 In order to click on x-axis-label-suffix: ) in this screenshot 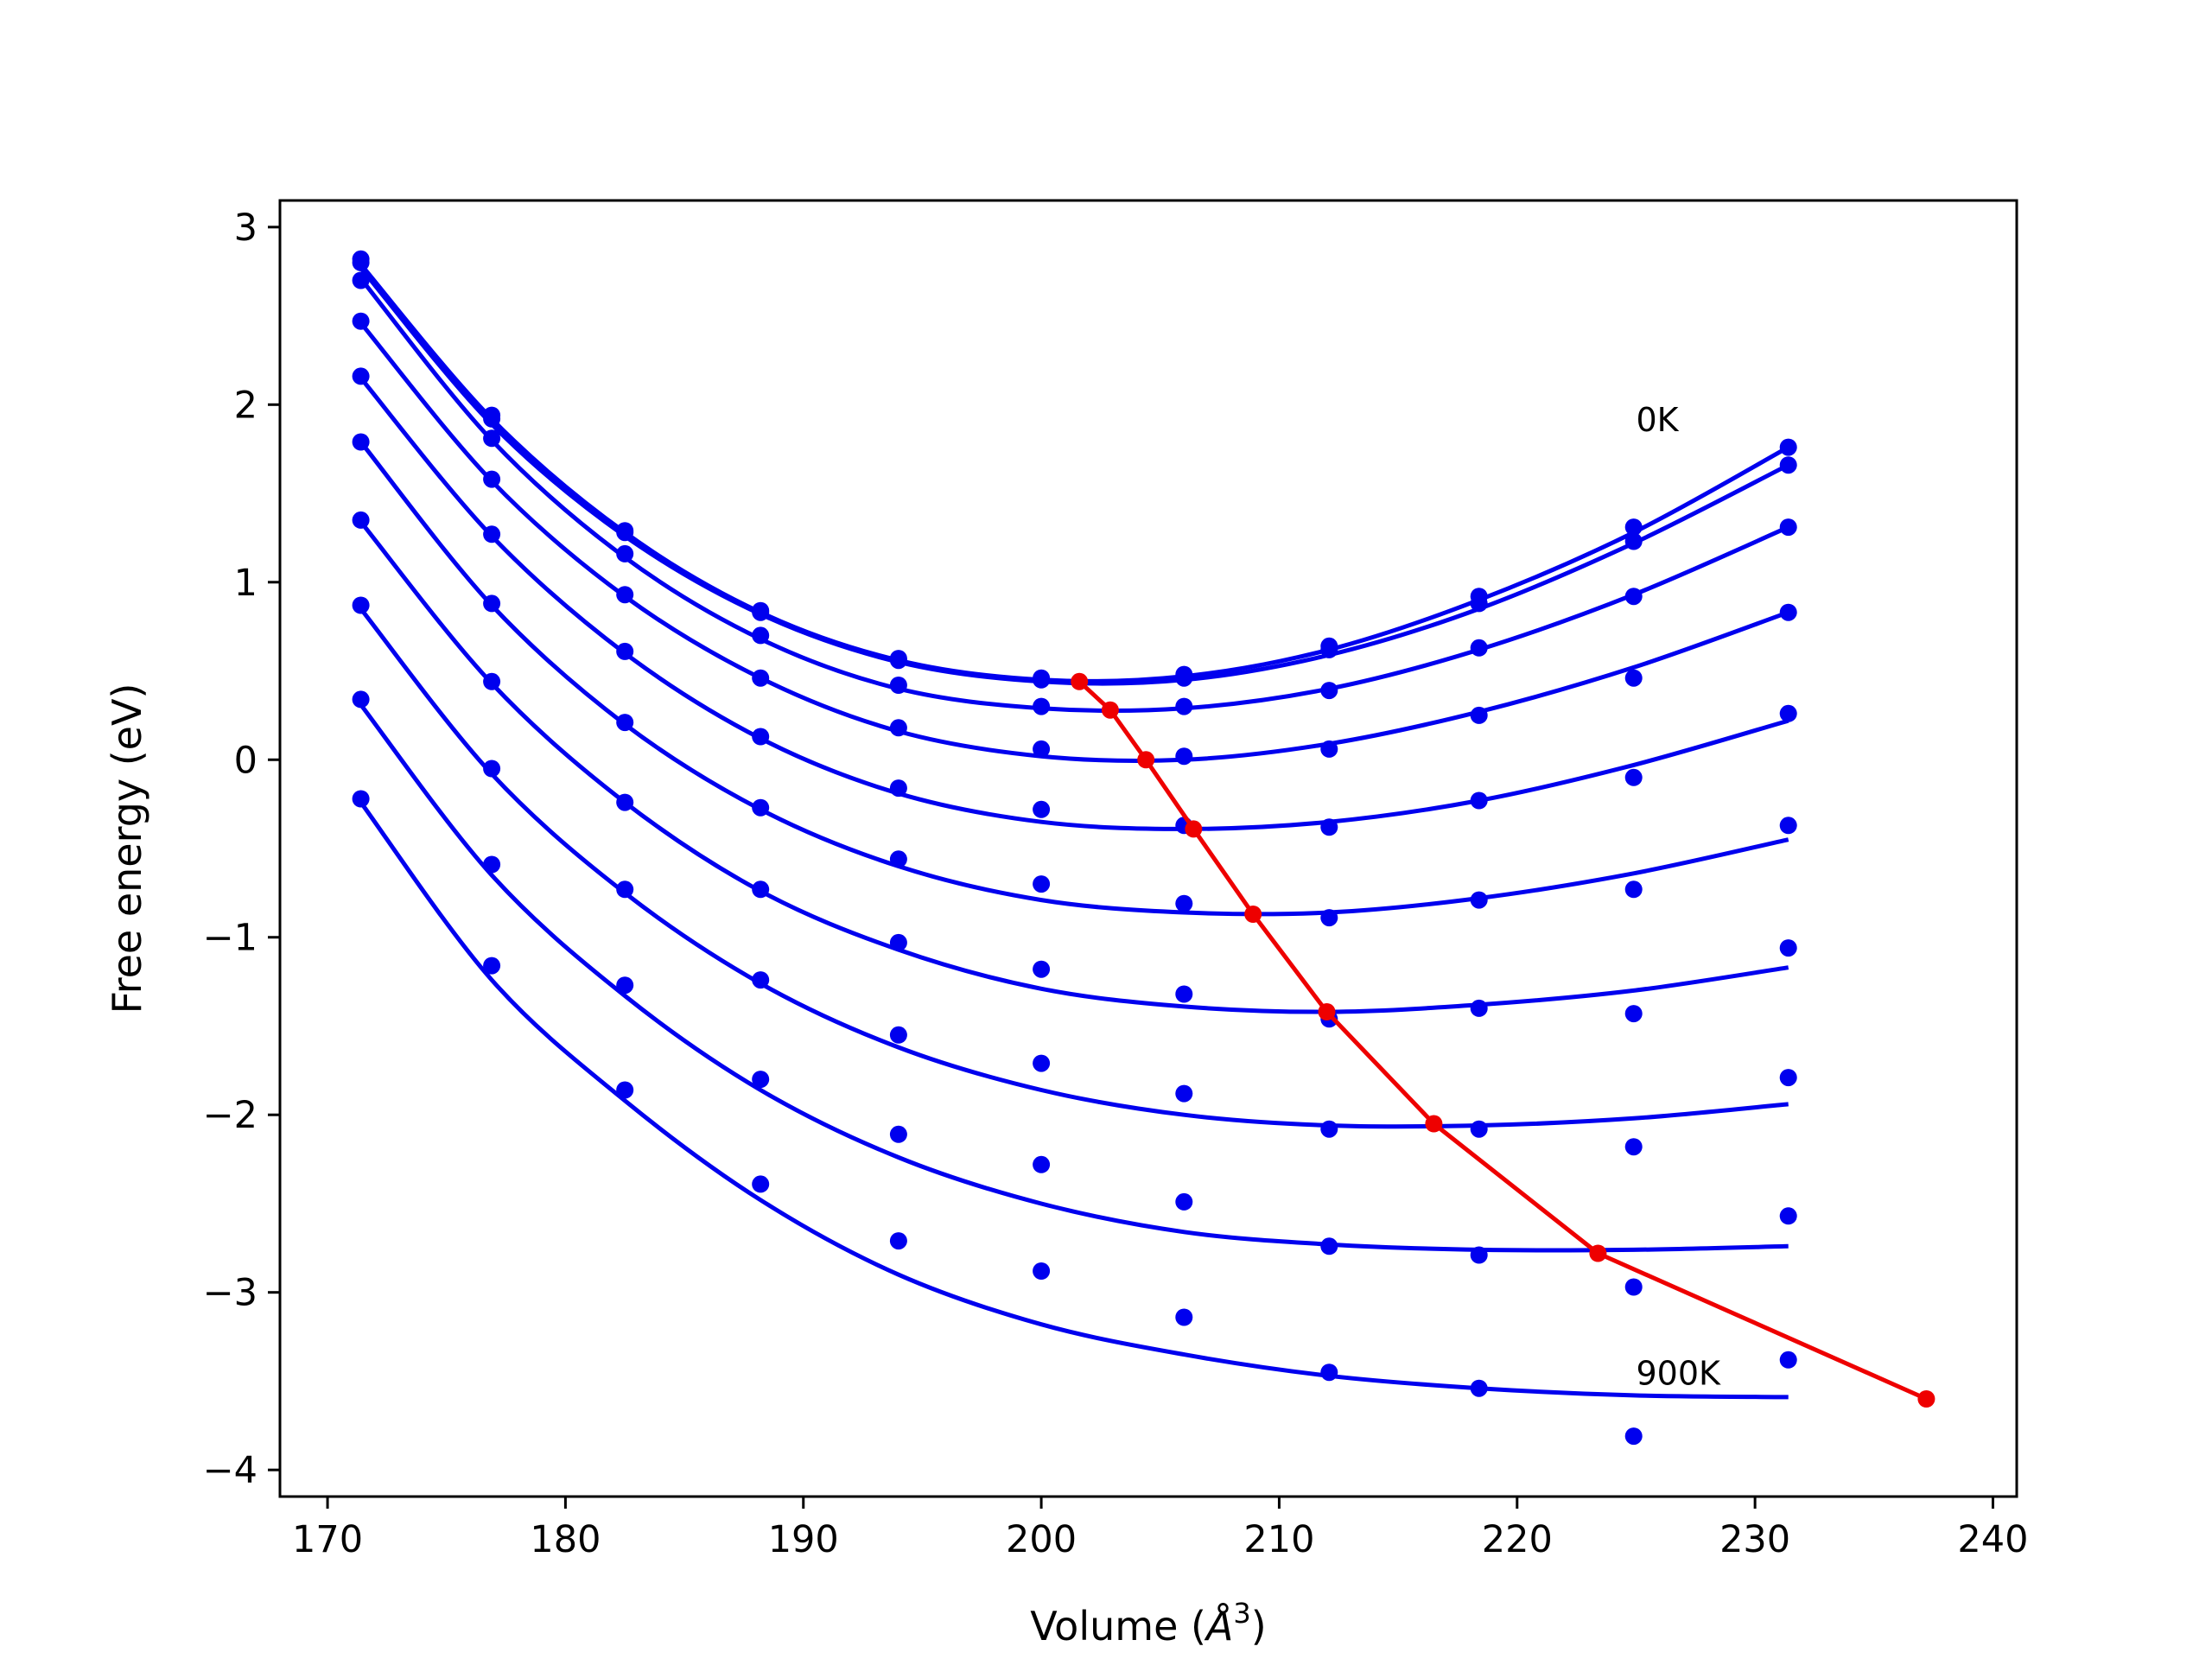, I will do `click(1259, 1626)`.